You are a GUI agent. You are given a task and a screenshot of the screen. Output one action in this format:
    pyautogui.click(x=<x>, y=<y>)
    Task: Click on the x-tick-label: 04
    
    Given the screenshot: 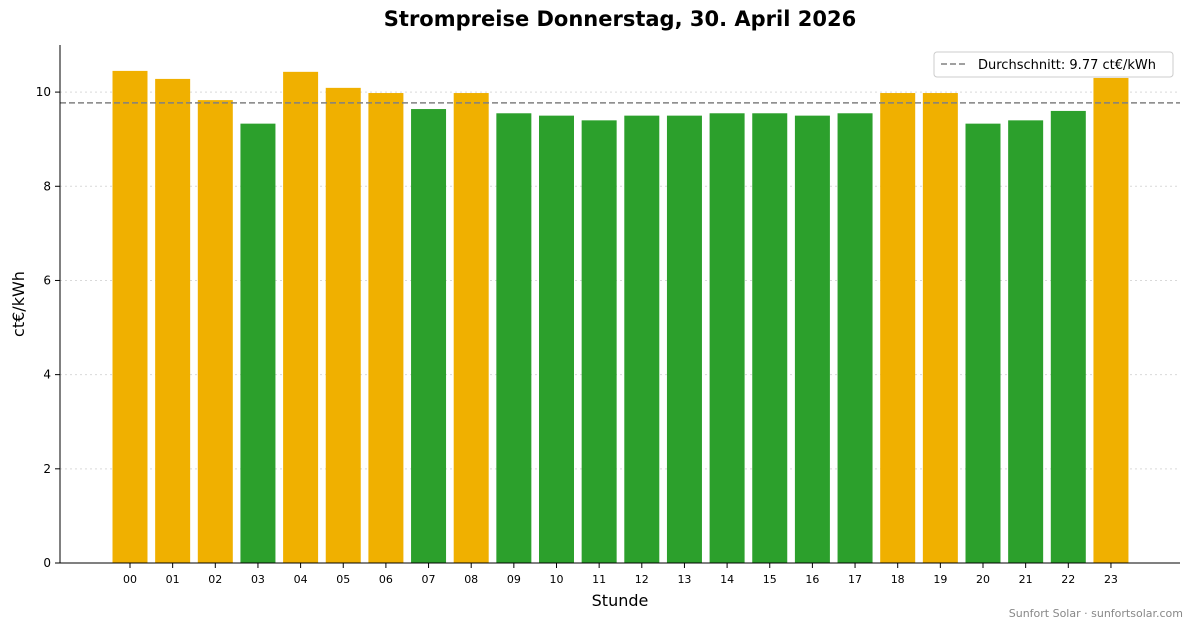 What is the action you would take?
    pyautogui.click(x=301, y=579)
    